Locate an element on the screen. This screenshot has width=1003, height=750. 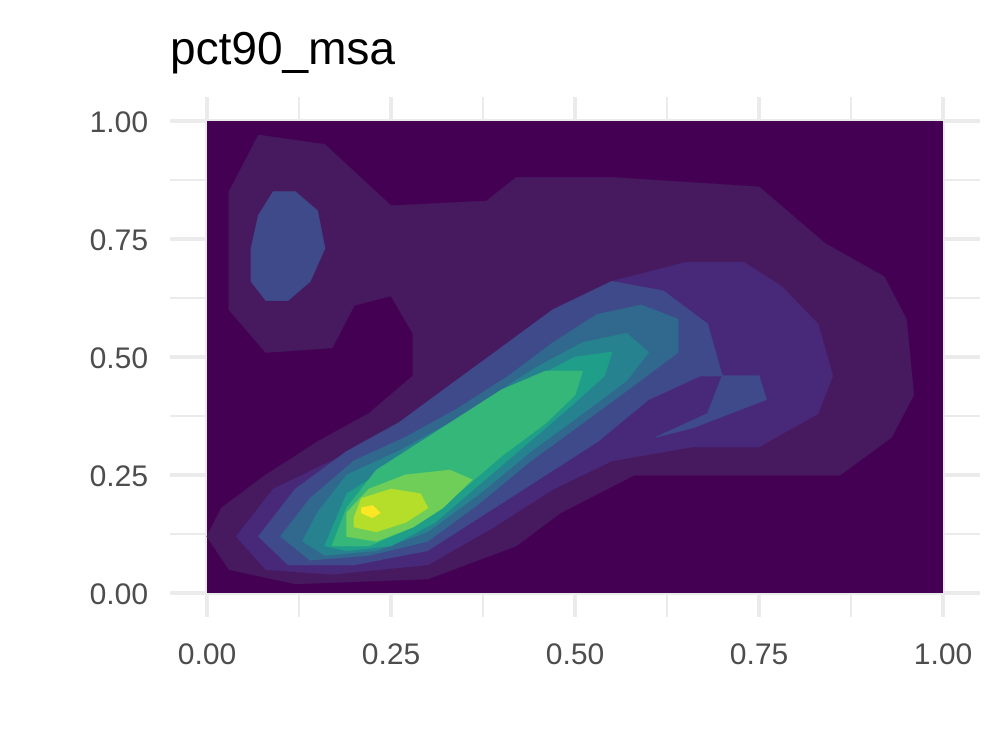
chart-title: pct90_msa is located at coordinates (283, 48).